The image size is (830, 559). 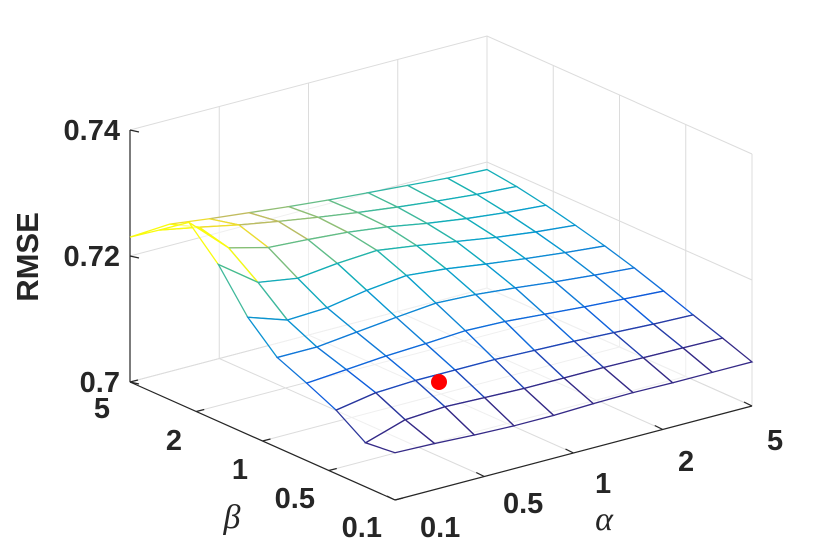 What do you see at coordinates (440, 528) in the screenshot?
I see `alpha-tick-label: 0.1` at bounding box center [440, 528].